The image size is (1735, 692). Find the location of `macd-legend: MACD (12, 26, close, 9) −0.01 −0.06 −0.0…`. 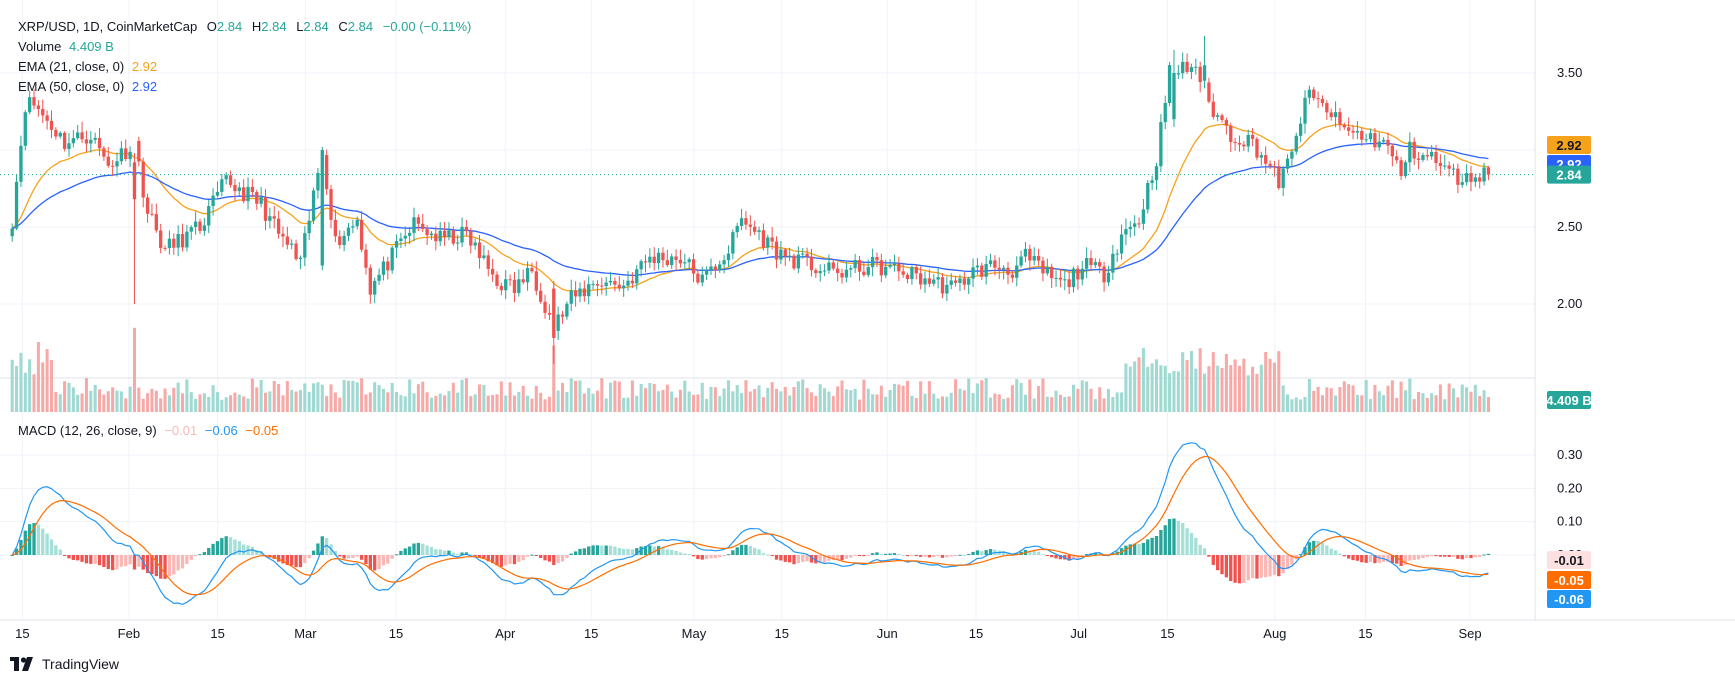

macd-legend: MACD (12, 26, close, 9) −0.01 −0.06 −0.0… is located at coordinates (150, 431).